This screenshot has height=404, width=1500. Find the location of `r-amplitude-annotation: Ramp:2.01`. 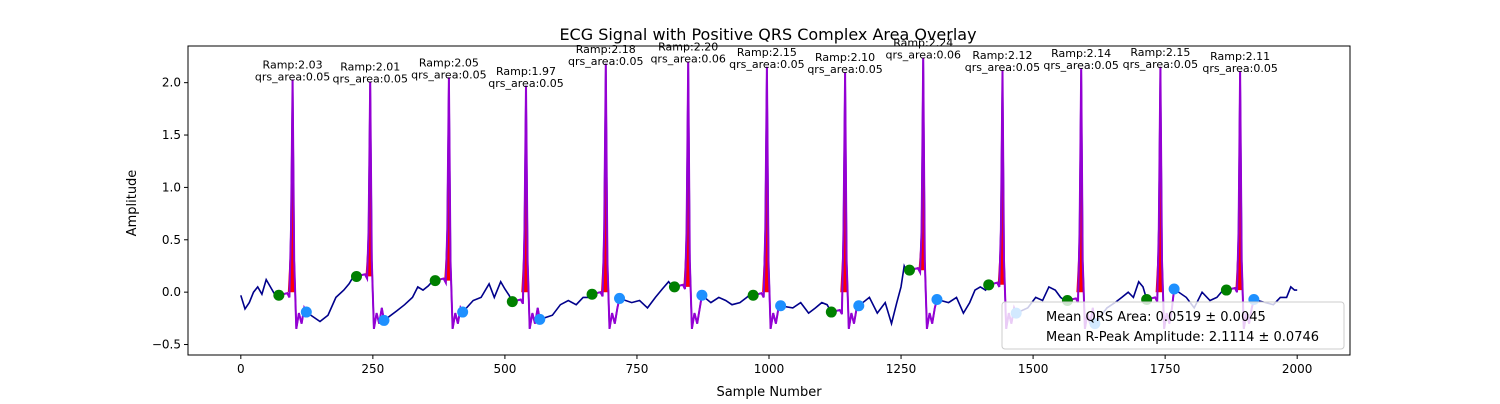

r-amplitude-annotation: Ramp:2.01 is located at coordinates (370, 67).